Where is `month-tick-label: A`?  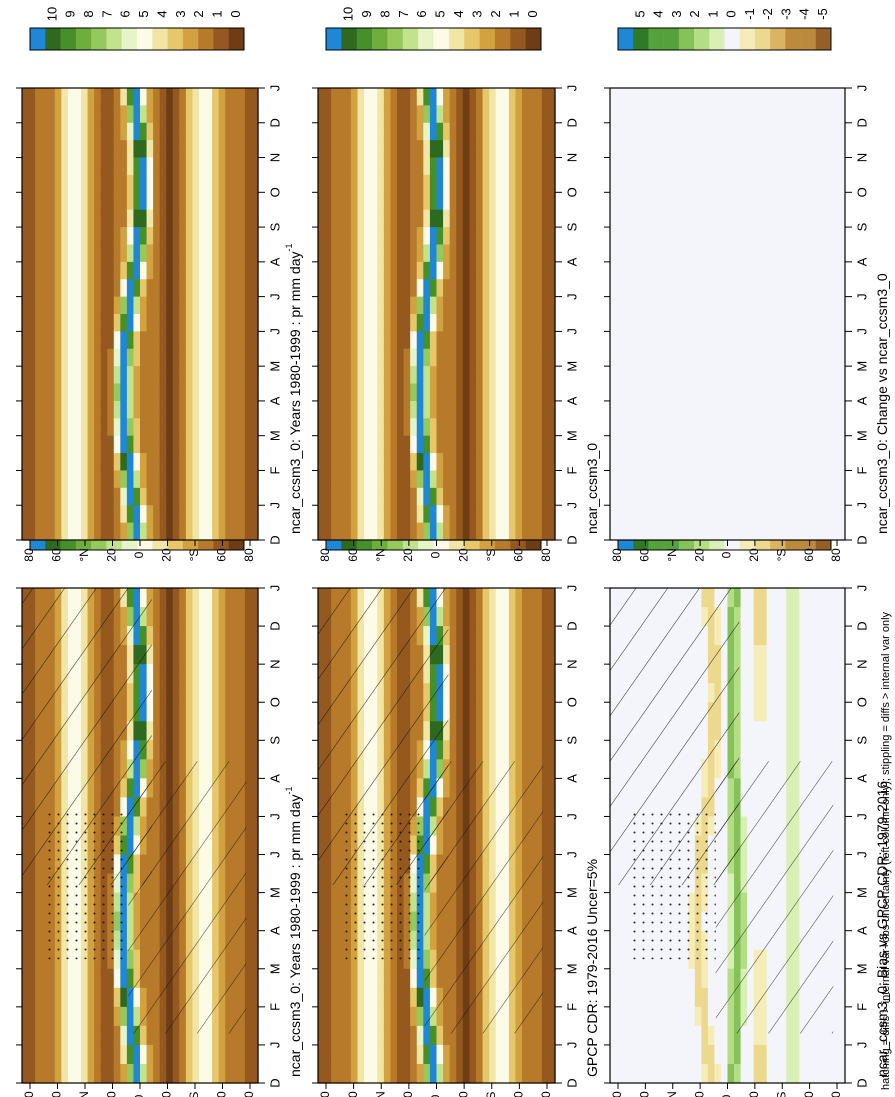
month-tick-label: A is located at coordinates (861, 930).